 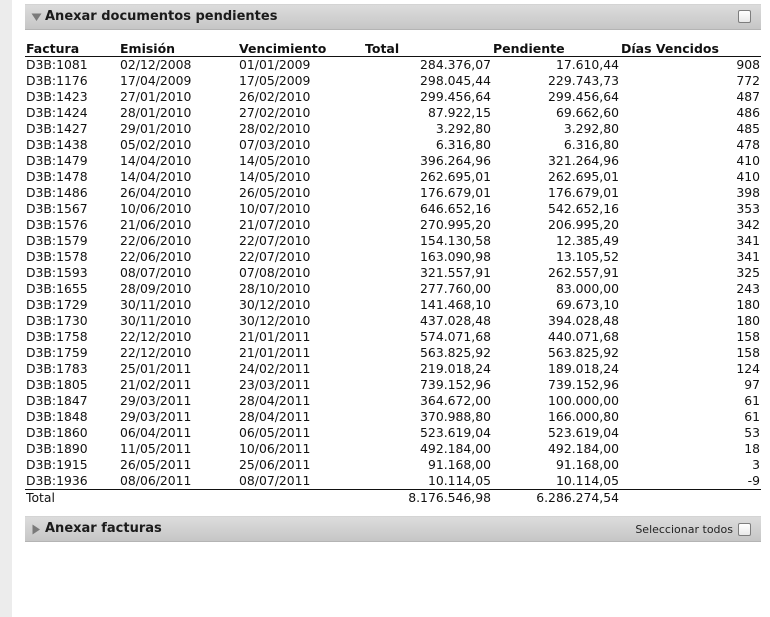 I want to click on column-header-vencimiento: Vencimiento, so click(x=301, y=49).